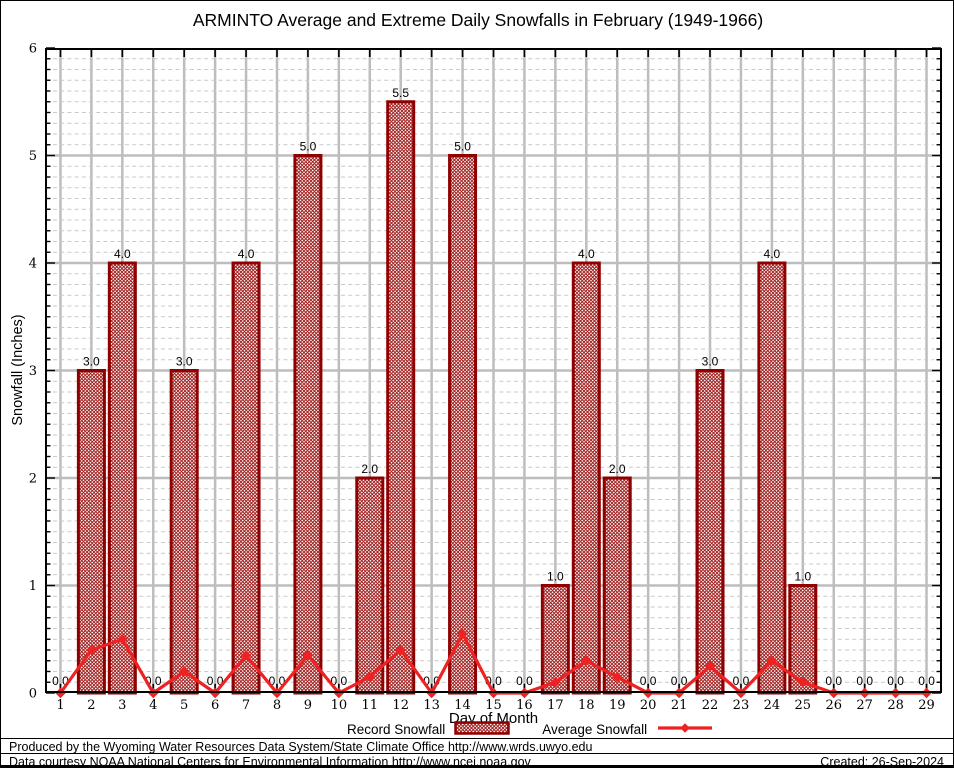 The image size is (954, 768). Describe the element at coordinates (895, 705) in the screenshot. I see `x-tick-label: 28` at that location.